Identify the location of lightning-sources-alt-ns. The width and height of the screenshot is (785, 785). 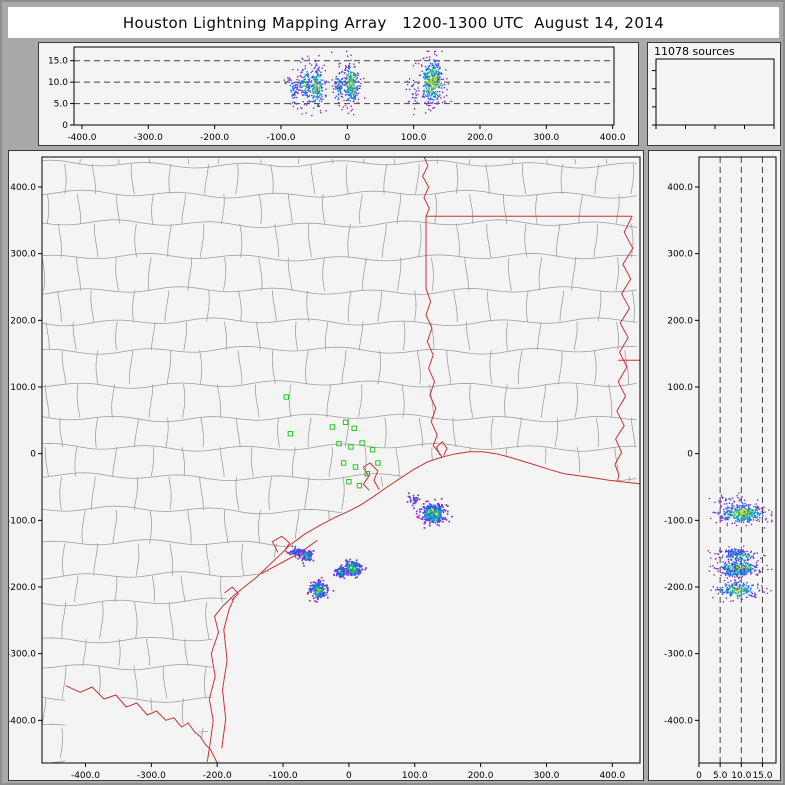
(740, 547).